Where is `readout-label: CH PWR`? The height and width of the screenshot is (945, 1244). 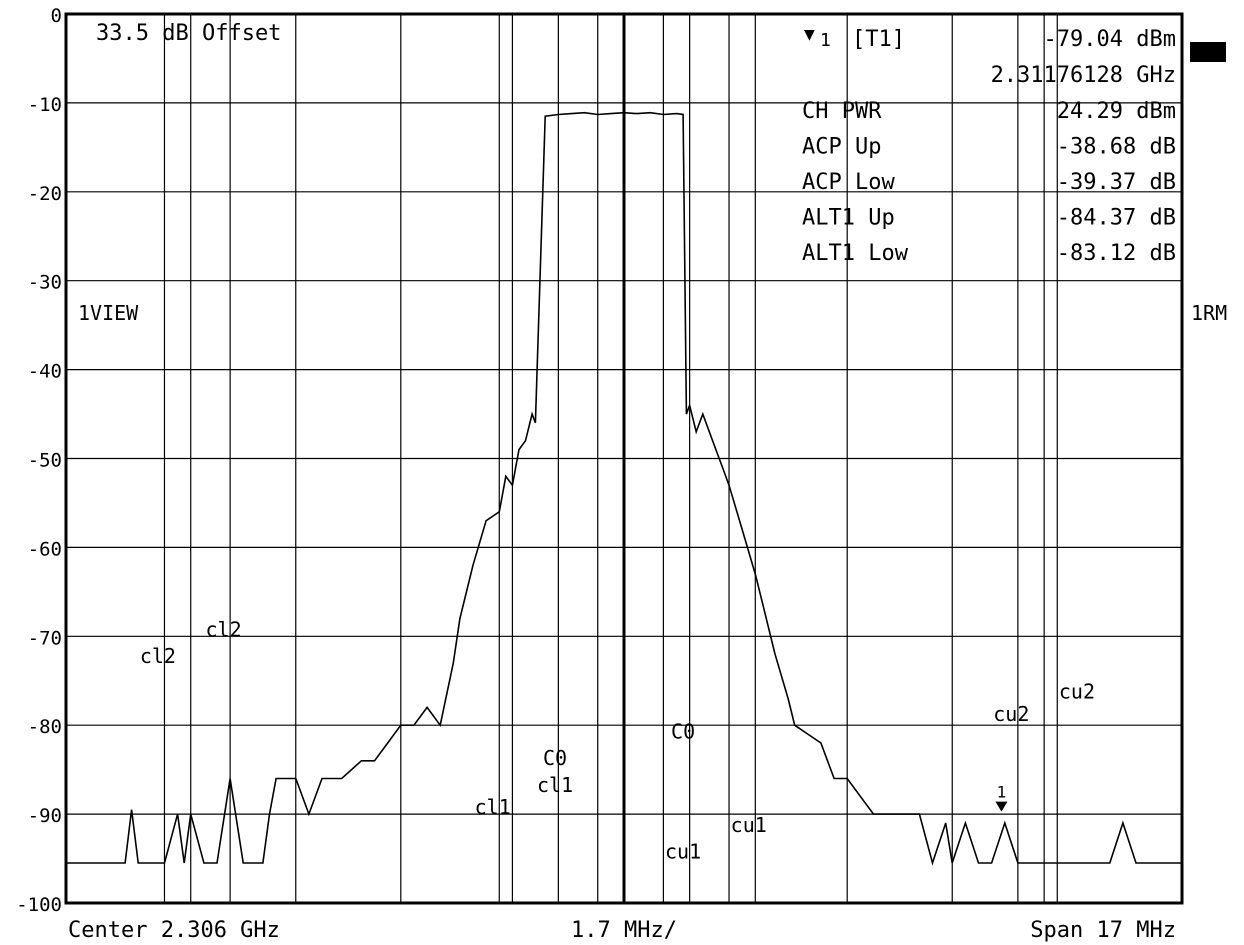
readout-label: CH PWR is located at coordinates (842, 111).